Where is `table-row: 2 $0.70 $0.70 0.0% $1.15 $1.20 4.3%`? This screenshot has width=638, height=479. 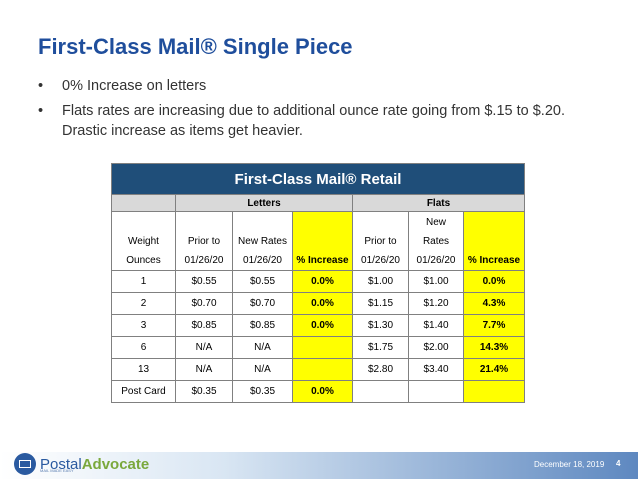 table-row: 2 $0.70 $0.70 0.0% $1.15 $1.20 4.3% is located at coordinates (318, 303).